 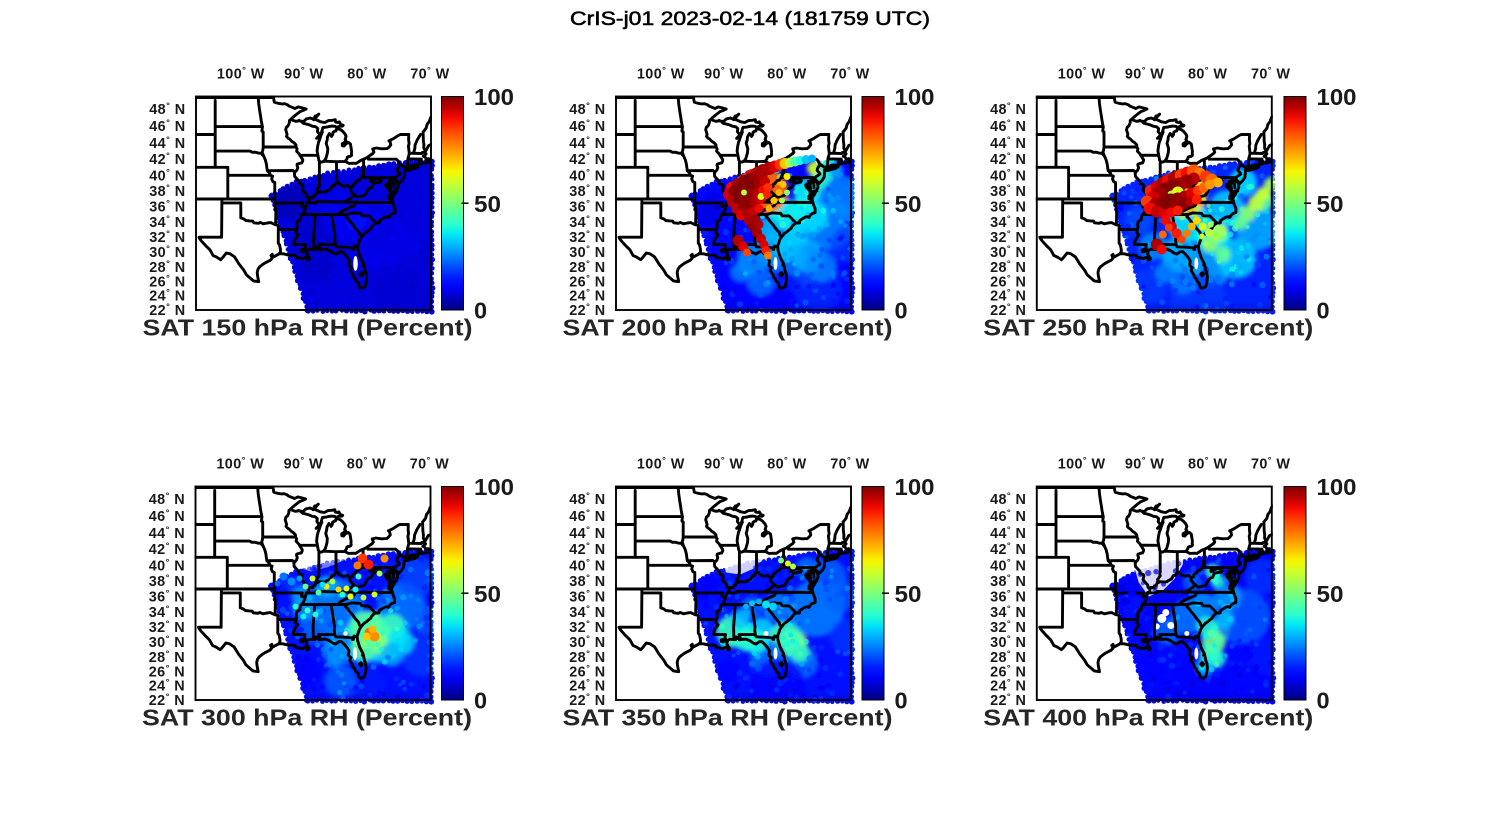 What do you see at coordinates (1148, 718) in the screenshot?
I see `svg-text: SAT 400 hPa RH (Percent)` at bounding box center [1148, 718].